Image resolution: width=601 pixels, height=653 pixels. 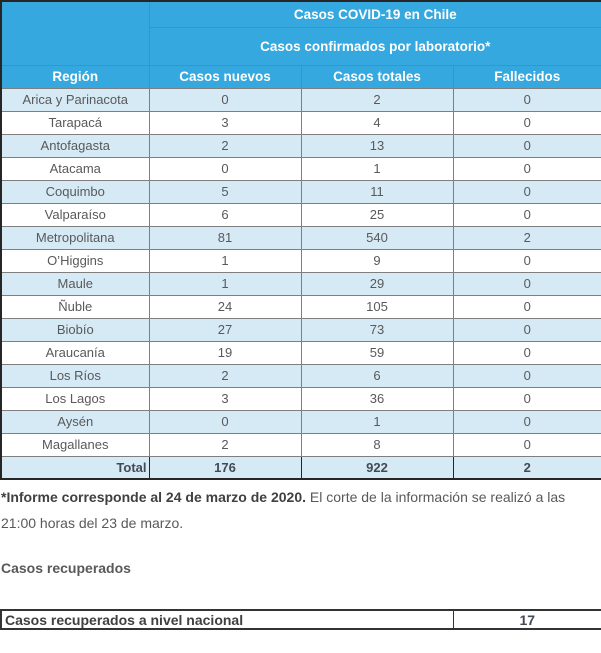 What do you see at coordinates (526, 76) in the screenshot?
I see `col-header-fallecidos: Fallecidos` at bounding box center [526, 76].